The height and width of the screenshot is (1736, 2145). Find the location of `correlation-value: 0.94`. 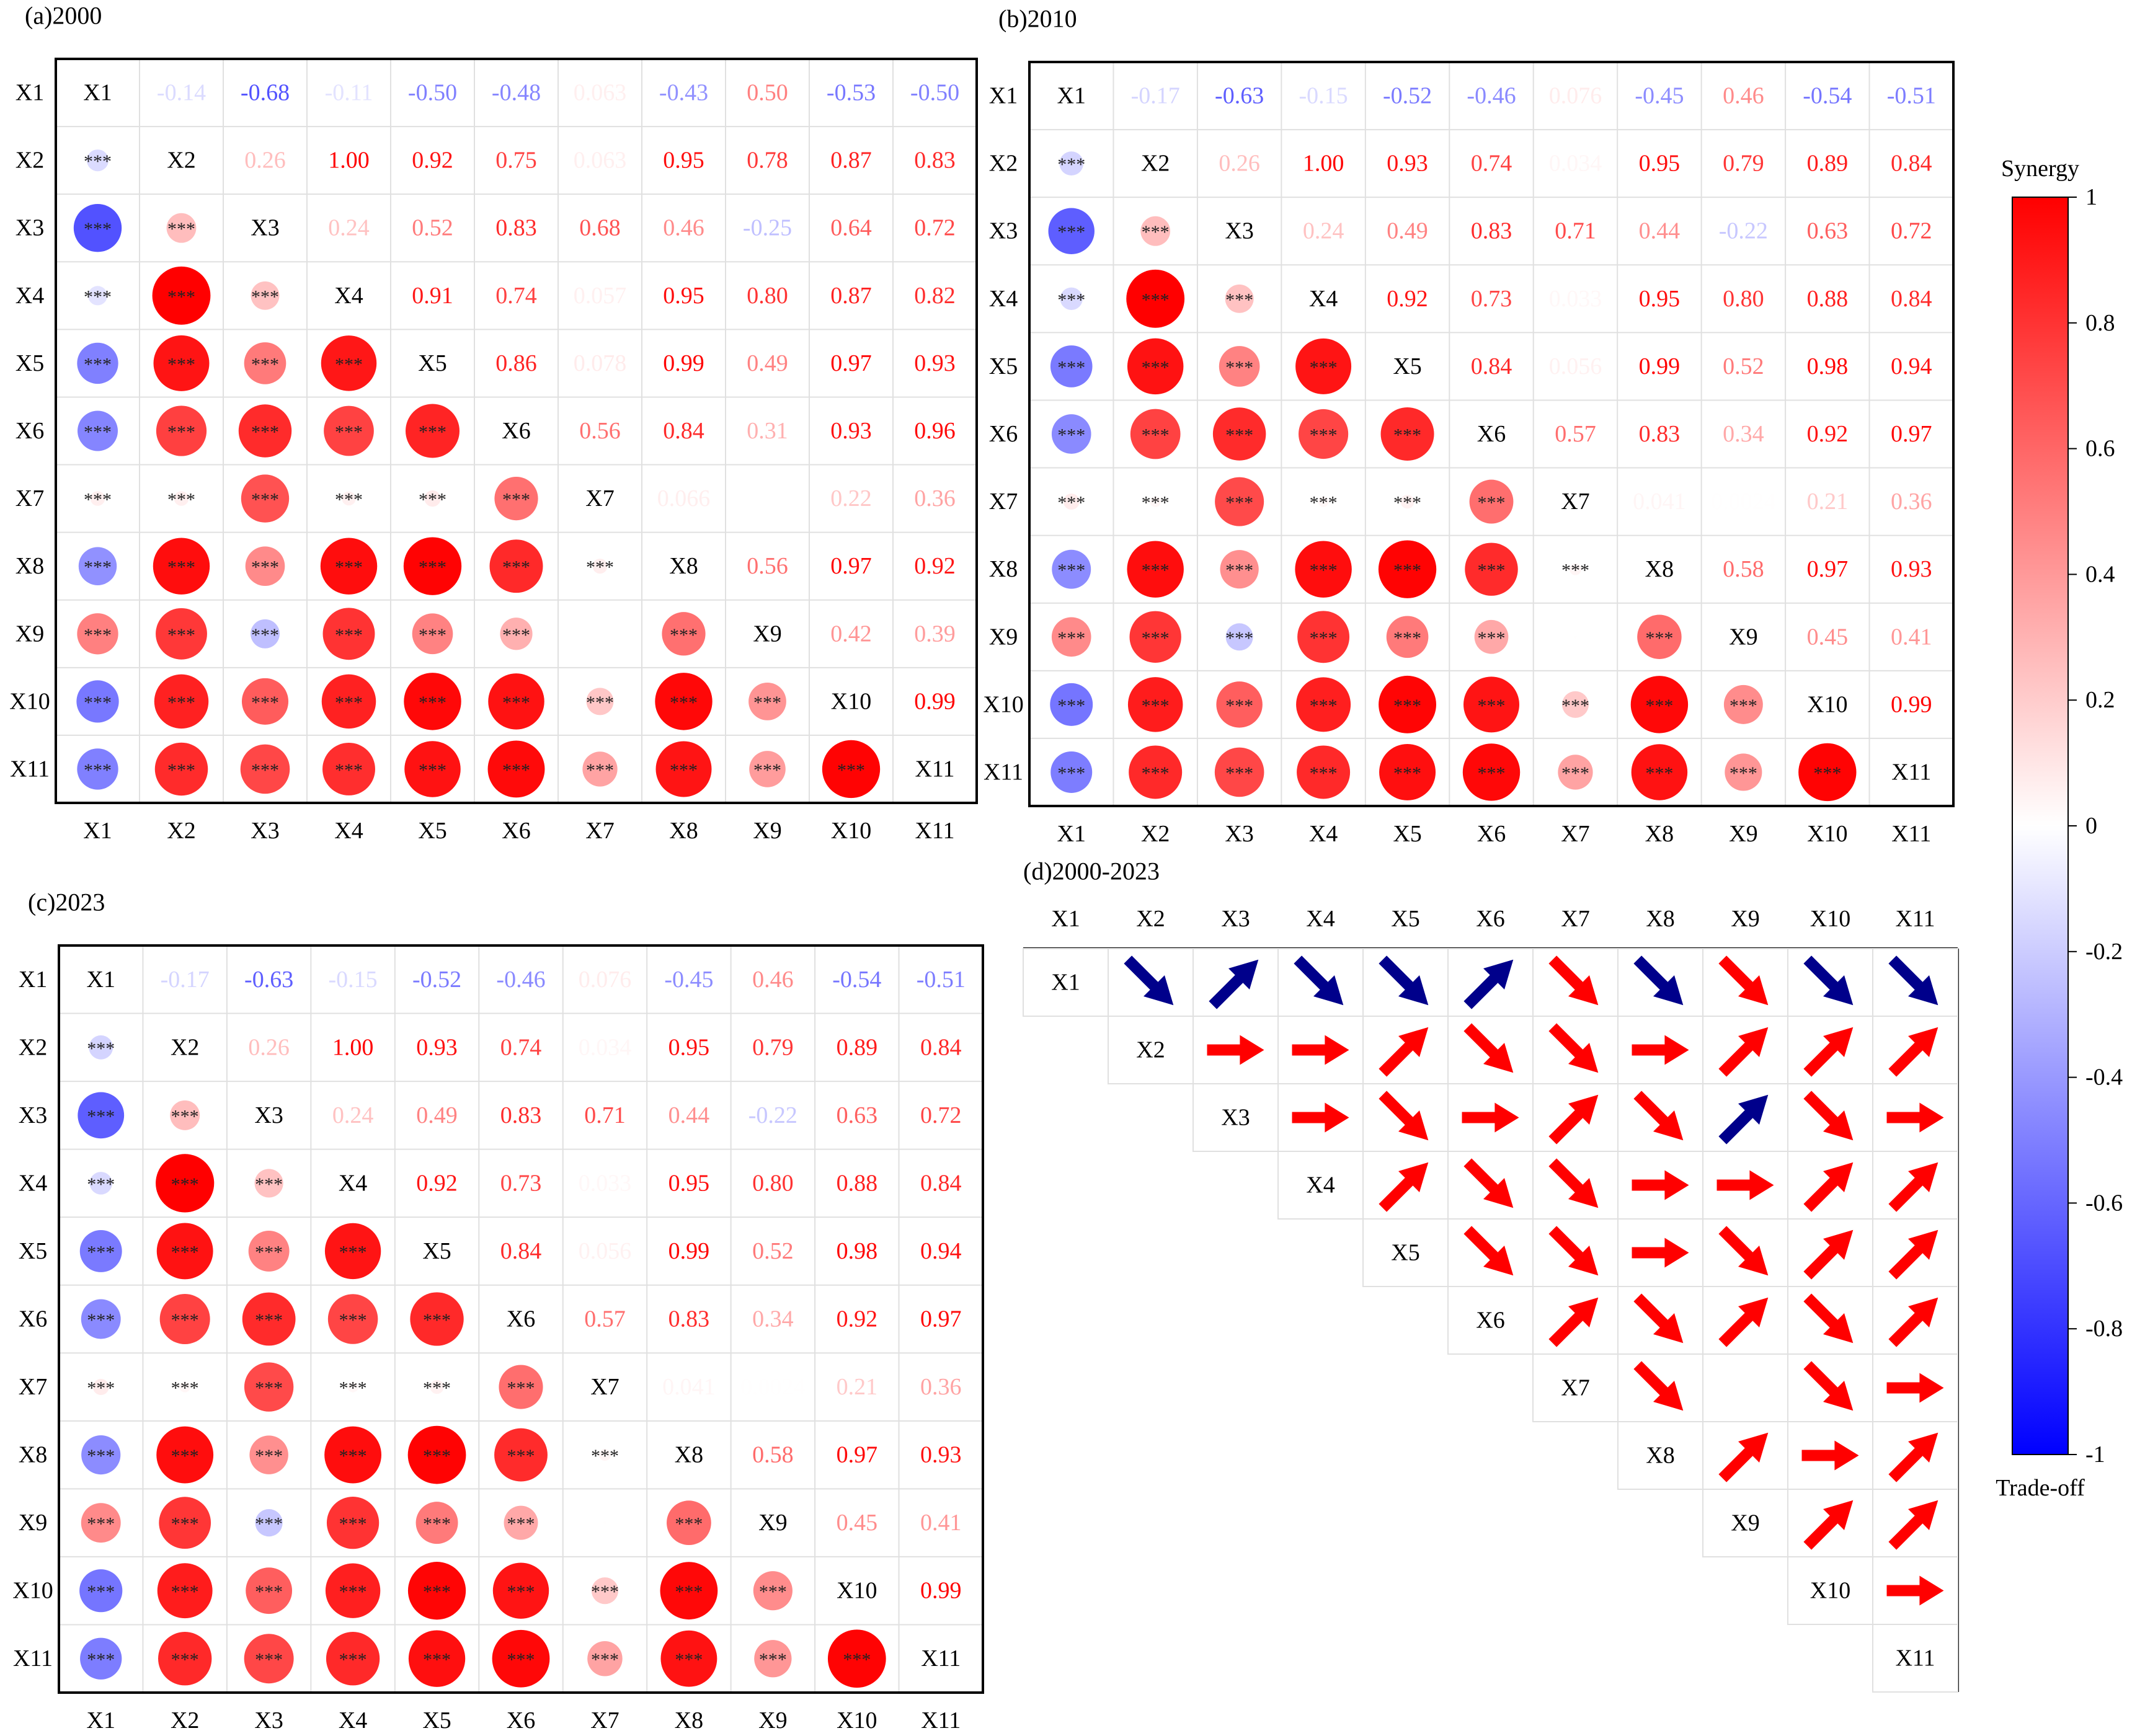

correlation-value: 0.94 is located at coordinates (941, 1251).